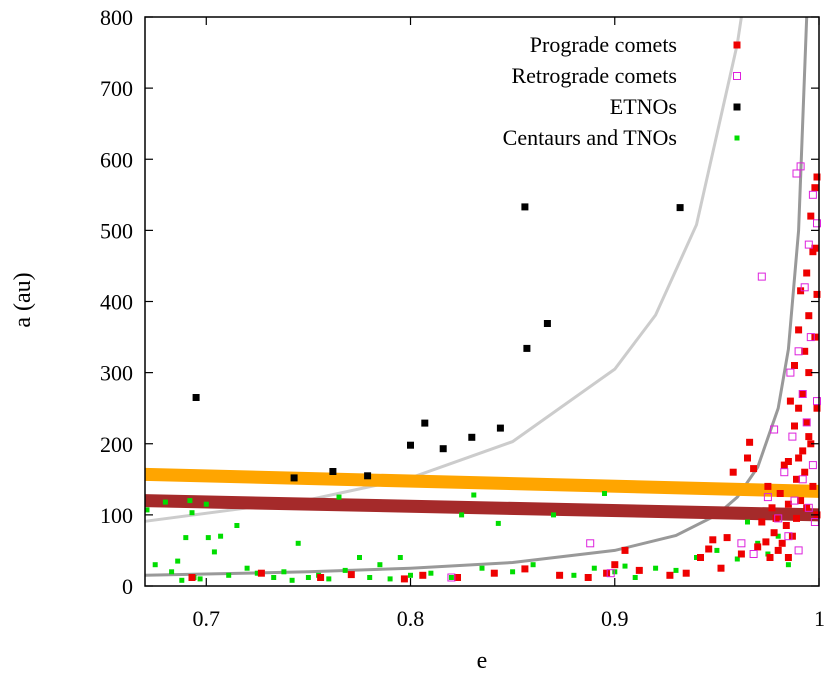  I want to click on y-tick-label: 600, so click(116, 159).